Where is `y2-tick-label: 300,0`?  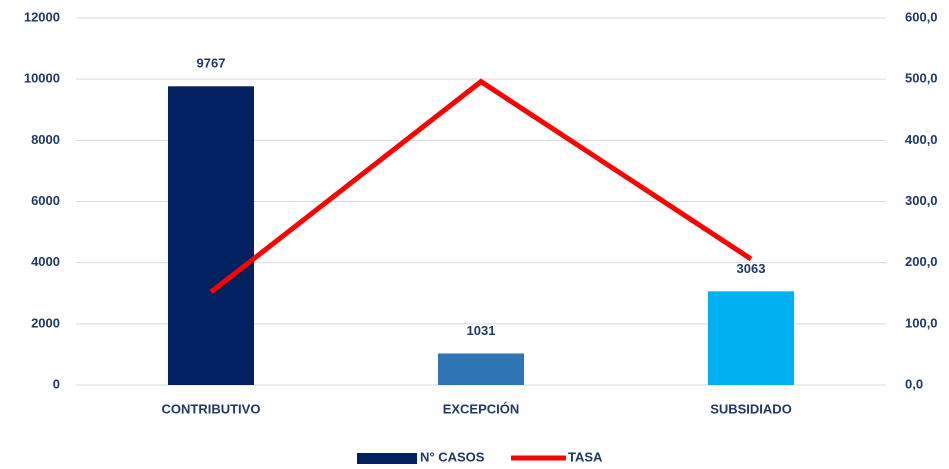 y2-tick-label: 300,0 is located at coordinates (921, 200).